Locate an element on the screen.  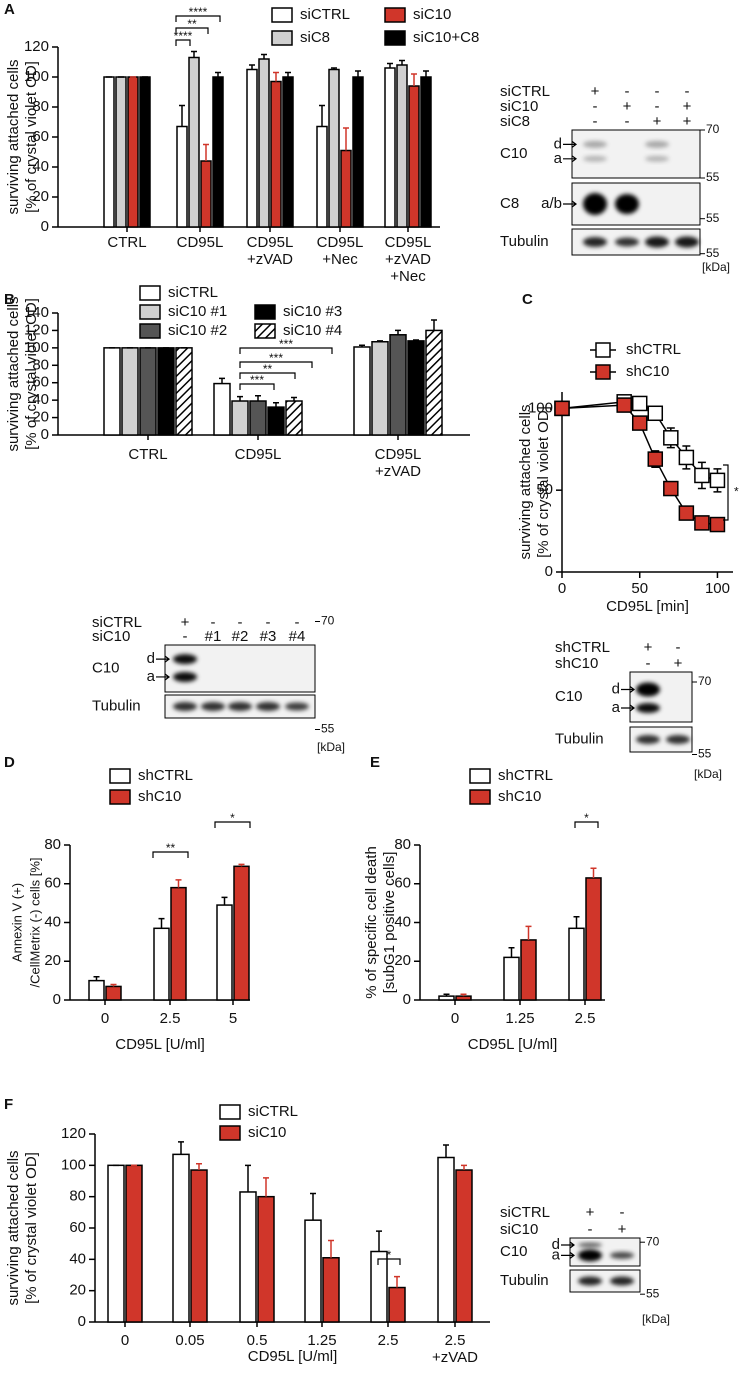
blot-band-label: d is located at coordinates (556, 1244).